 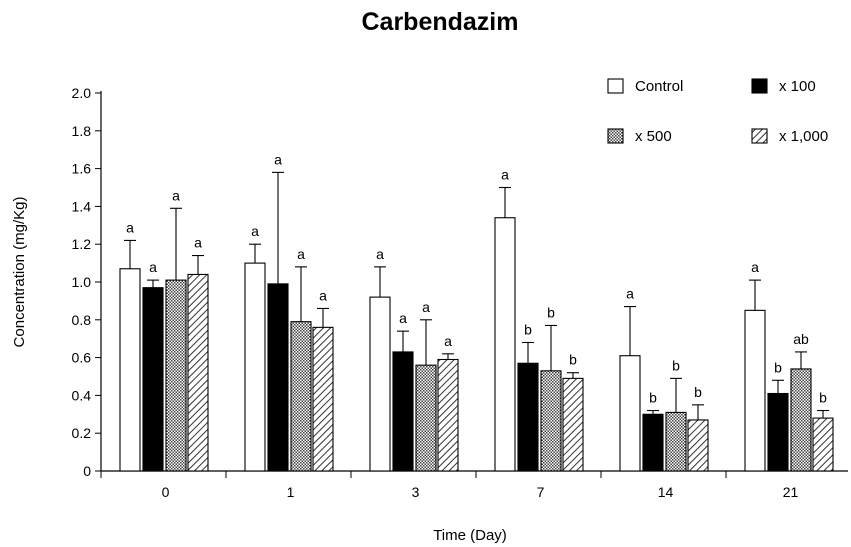 I want to click on x-tick-label: 0, so click(x=166, y=492).